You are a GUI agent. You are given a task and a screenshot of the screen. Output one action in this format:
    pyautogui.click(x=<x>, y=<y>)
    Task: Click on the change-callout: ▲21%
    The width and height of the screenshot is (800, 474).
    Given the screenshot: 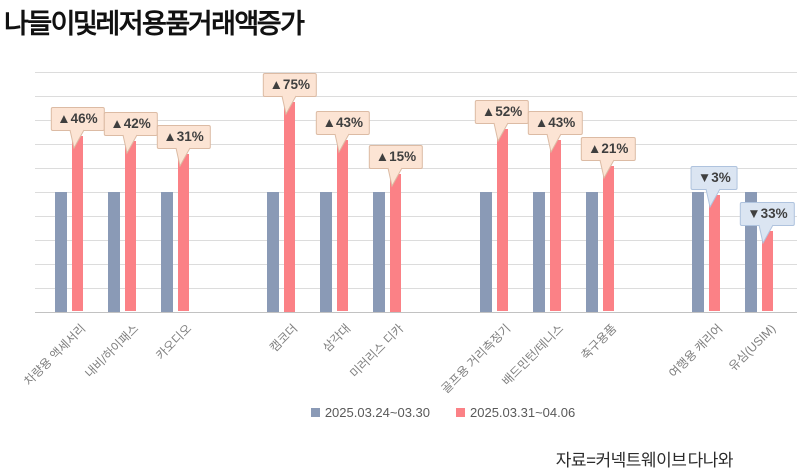 What is the action you would take?
    pyautogui.click(x=608, y=149)
    